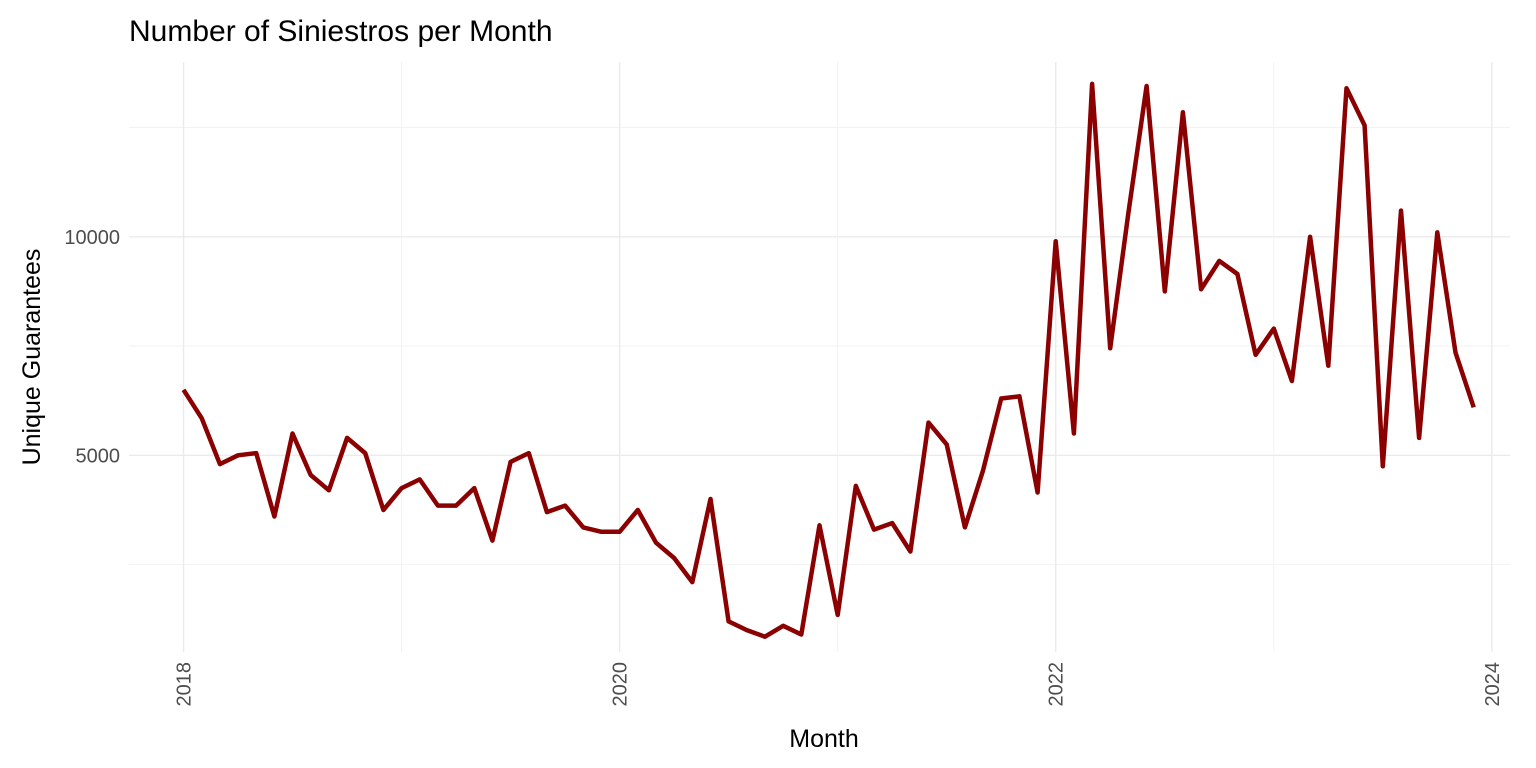 The height and width of the screenshot is (768, 1536). I want to click on y-tick-label: 5000, so click(98, 456).